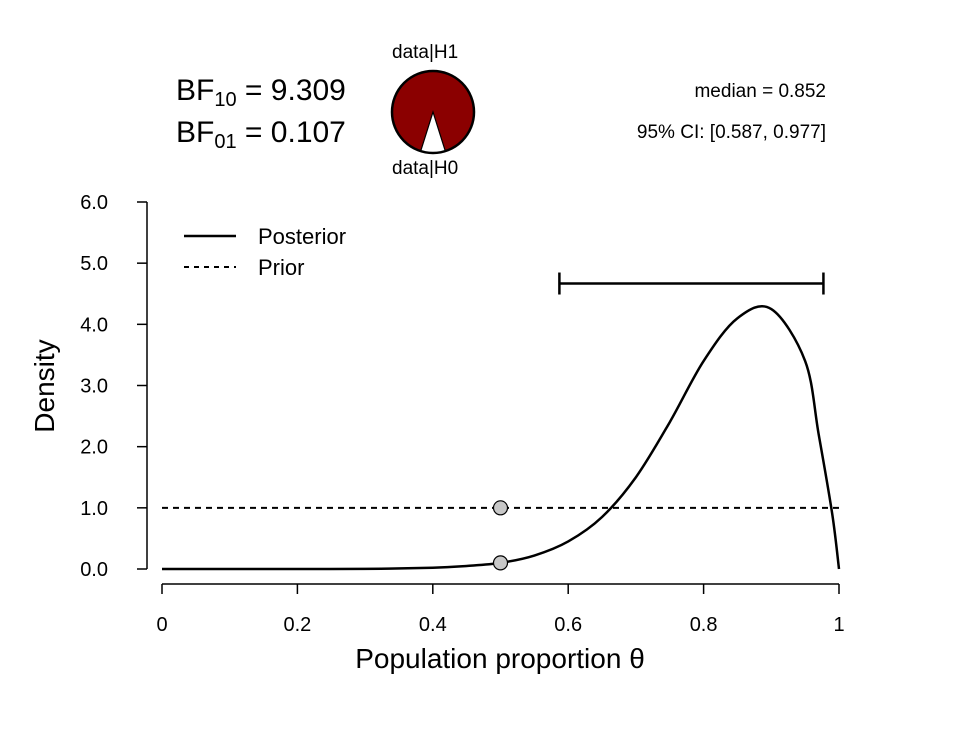  Describe the element at coordinates (94, 570) in the screenshot. I see `y-tick-label: 0.0` at that location.